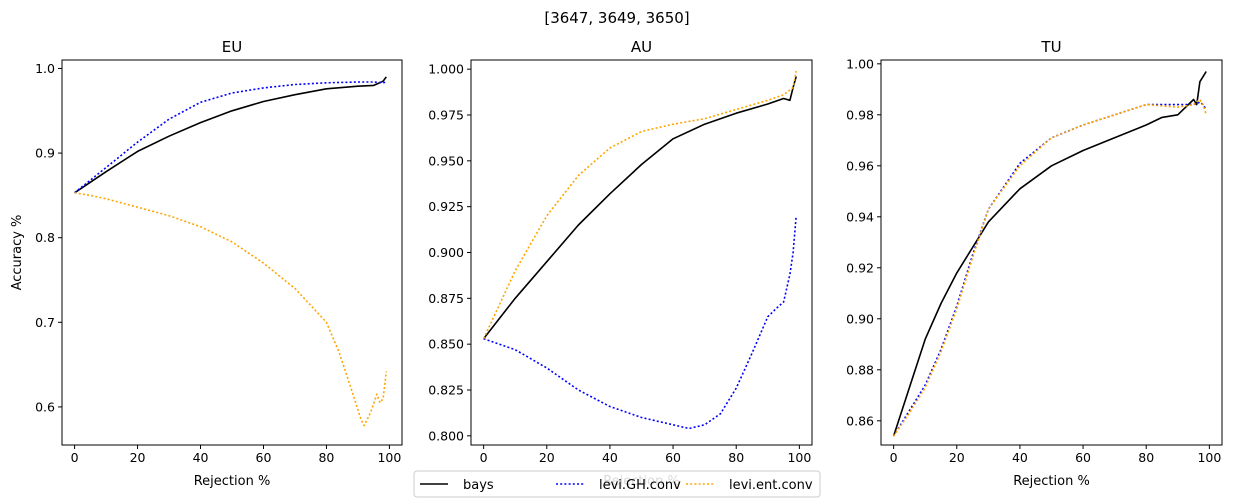  Describe the element at coordinates (446, 115) in the screenshot. I see `y-tick-label: 0.975` at that location.